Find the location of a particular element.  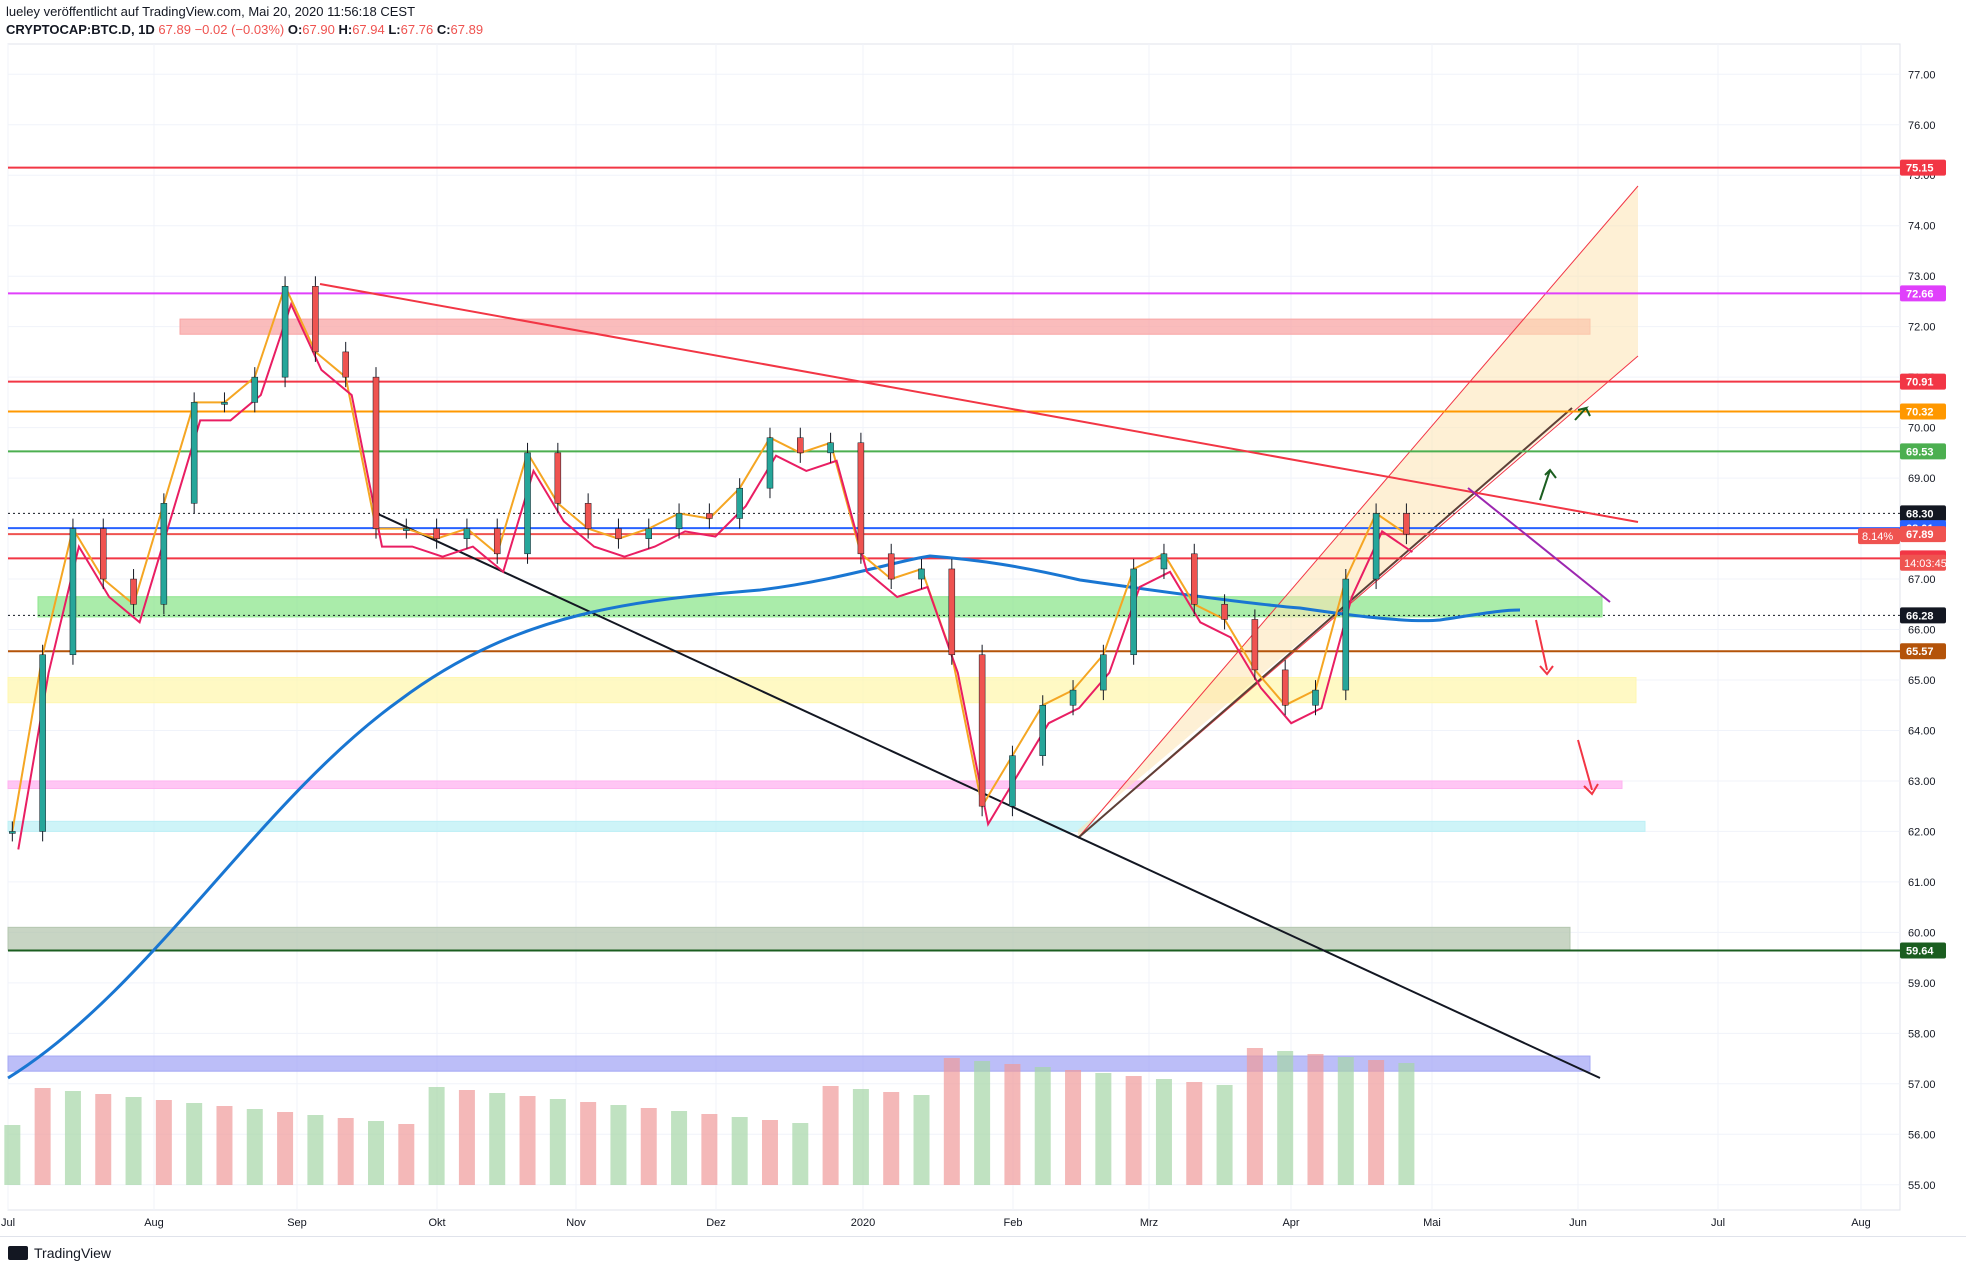

y-tick-label: 69.00 is located at coordinates (1922, 479).